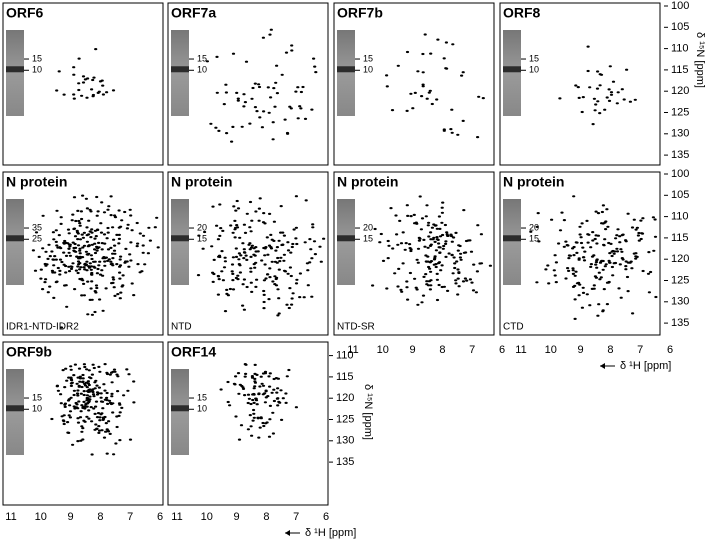  I want to click on gel, so click(346, 73).